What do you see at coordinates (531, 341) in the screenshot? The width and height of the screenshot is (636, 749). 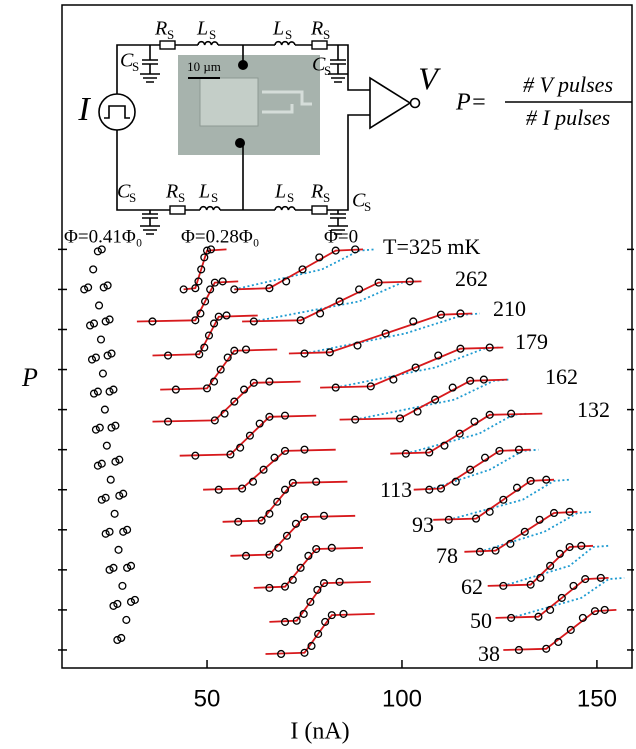 I see `temperature-label: 179` at bounding box center [531, 341].